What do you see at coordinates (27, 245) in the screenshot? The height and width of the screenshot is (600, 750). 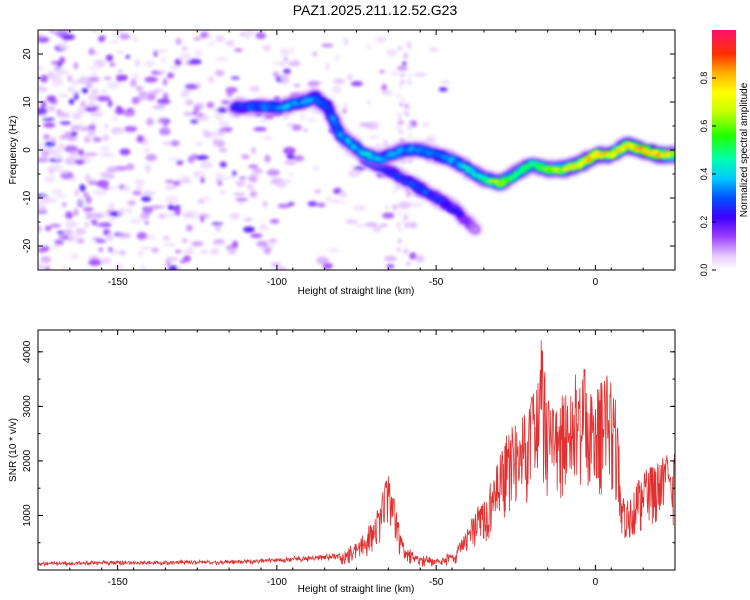 I see `y-tick-label: -20` at bounding box center [27, 245].